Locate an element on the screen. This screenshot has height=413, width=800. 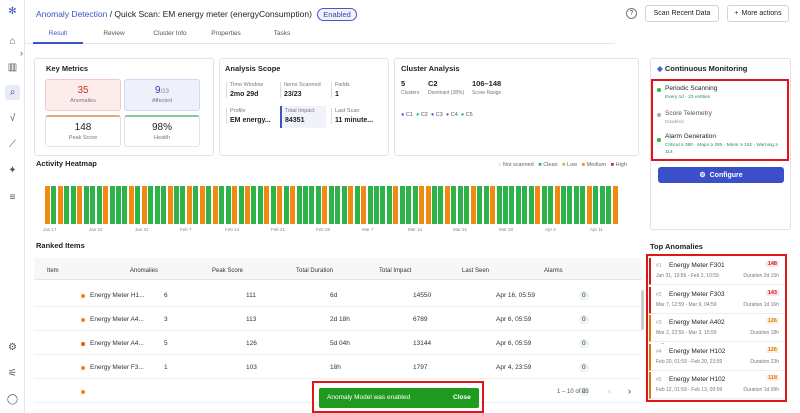
more-actions-button: + More actions is located at coordinates (758, 13).